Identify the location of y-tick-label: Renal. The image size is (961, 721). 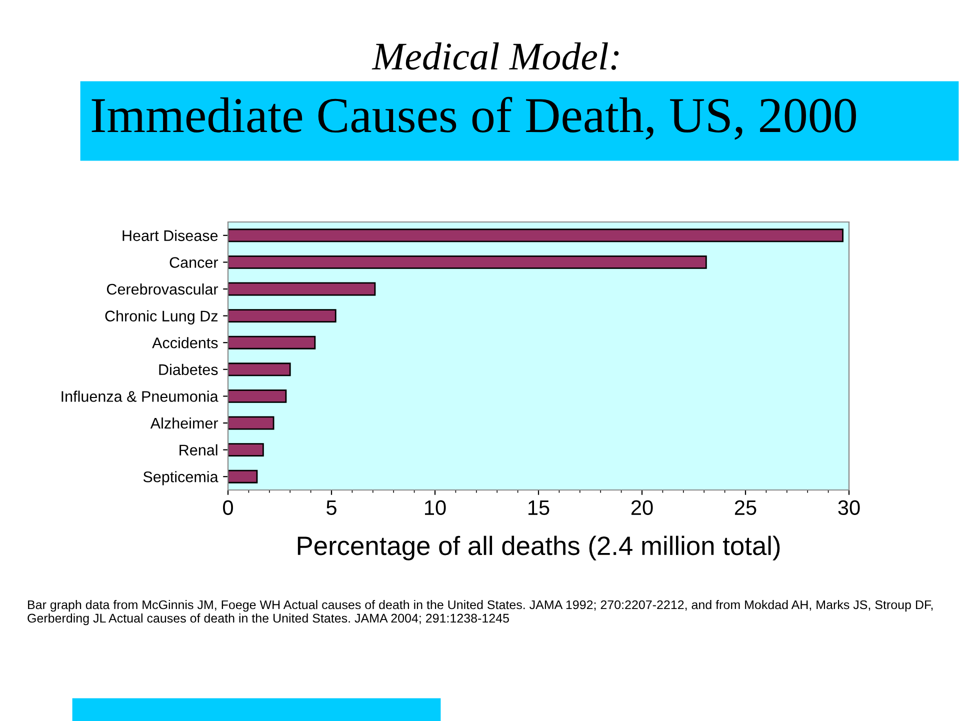
(199, 450).